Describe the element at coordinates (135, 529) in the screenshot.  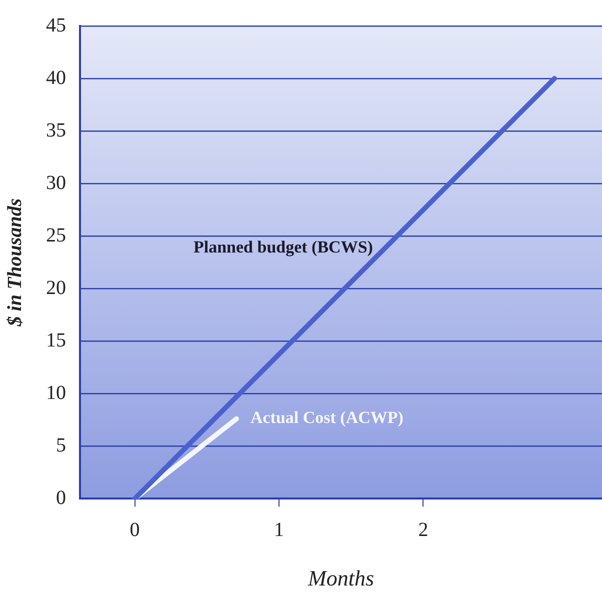
I see `x-tick-label: 0` at that location.